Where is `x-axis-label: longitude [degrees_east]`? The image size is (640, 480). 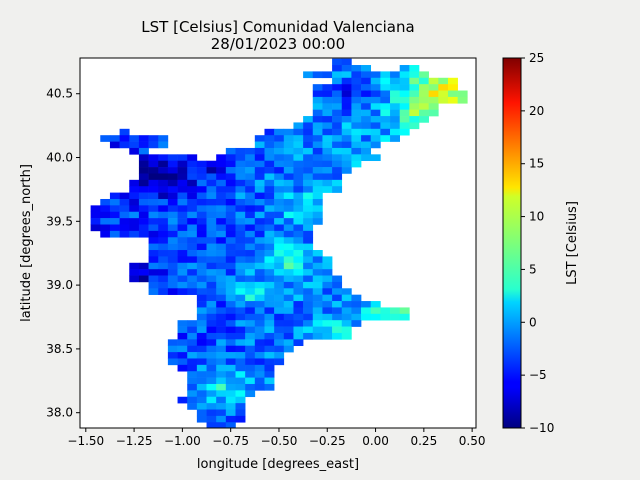 x-axis-label: longitude [degrees_east] is located at coordinates (278, 464).